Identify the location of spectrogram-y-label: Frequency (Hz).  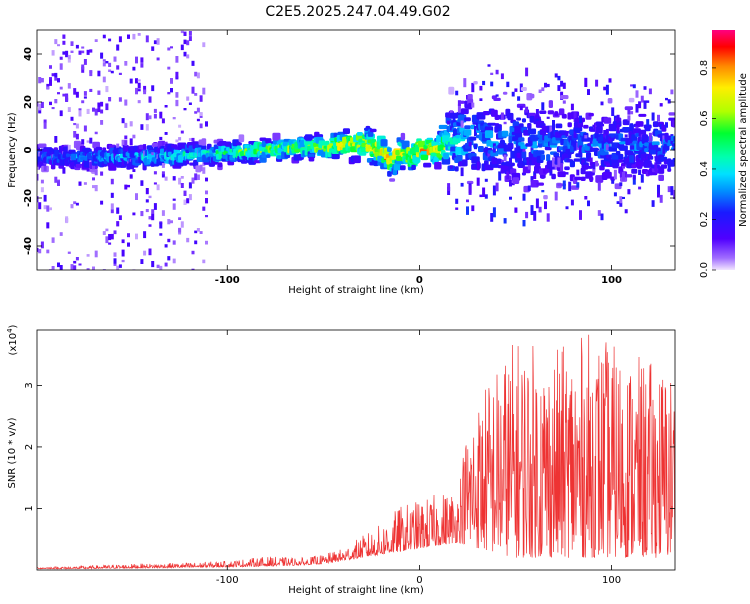
(12, 150).